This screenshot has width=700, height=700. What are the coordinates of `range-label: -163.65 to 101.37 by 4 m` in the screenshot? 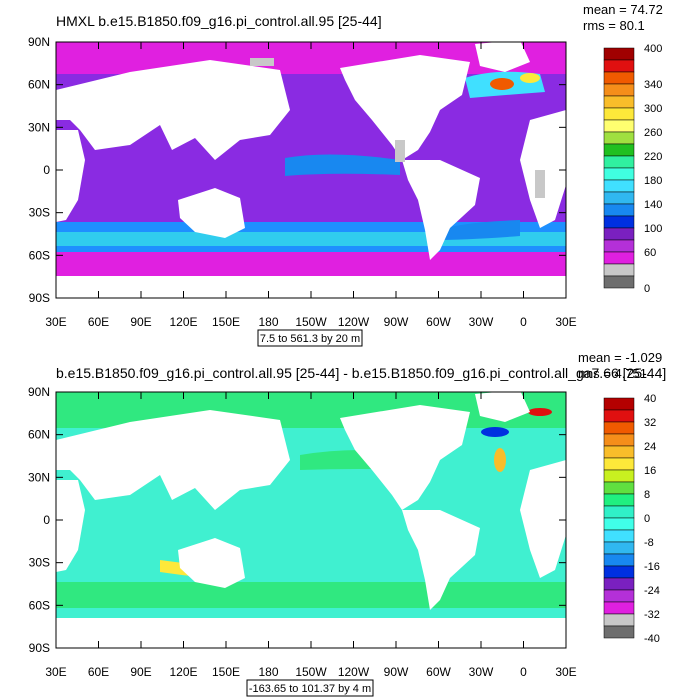 It's located at (310, 689).